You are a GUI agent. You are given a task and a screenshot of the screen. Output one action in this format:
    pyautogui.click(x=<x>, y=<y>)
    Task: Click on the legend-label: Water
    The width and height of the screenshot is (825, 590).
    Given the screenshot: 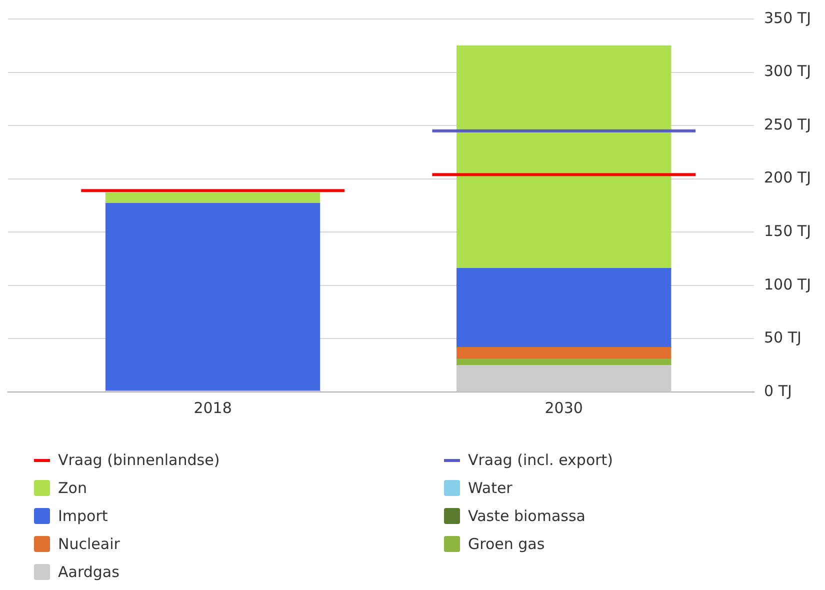 What is the action you would take?
    pyautogui.click(x=490, y=488)
    